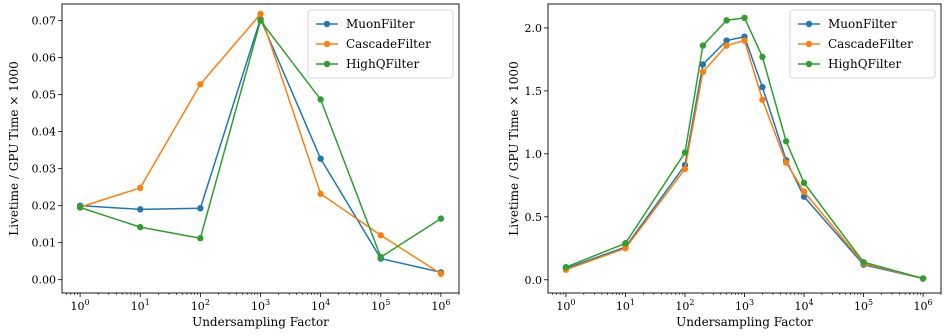  Describe the element at coordinates (534, 28) in the screenshot. I see `y-tick-label: 2.0` at that location.